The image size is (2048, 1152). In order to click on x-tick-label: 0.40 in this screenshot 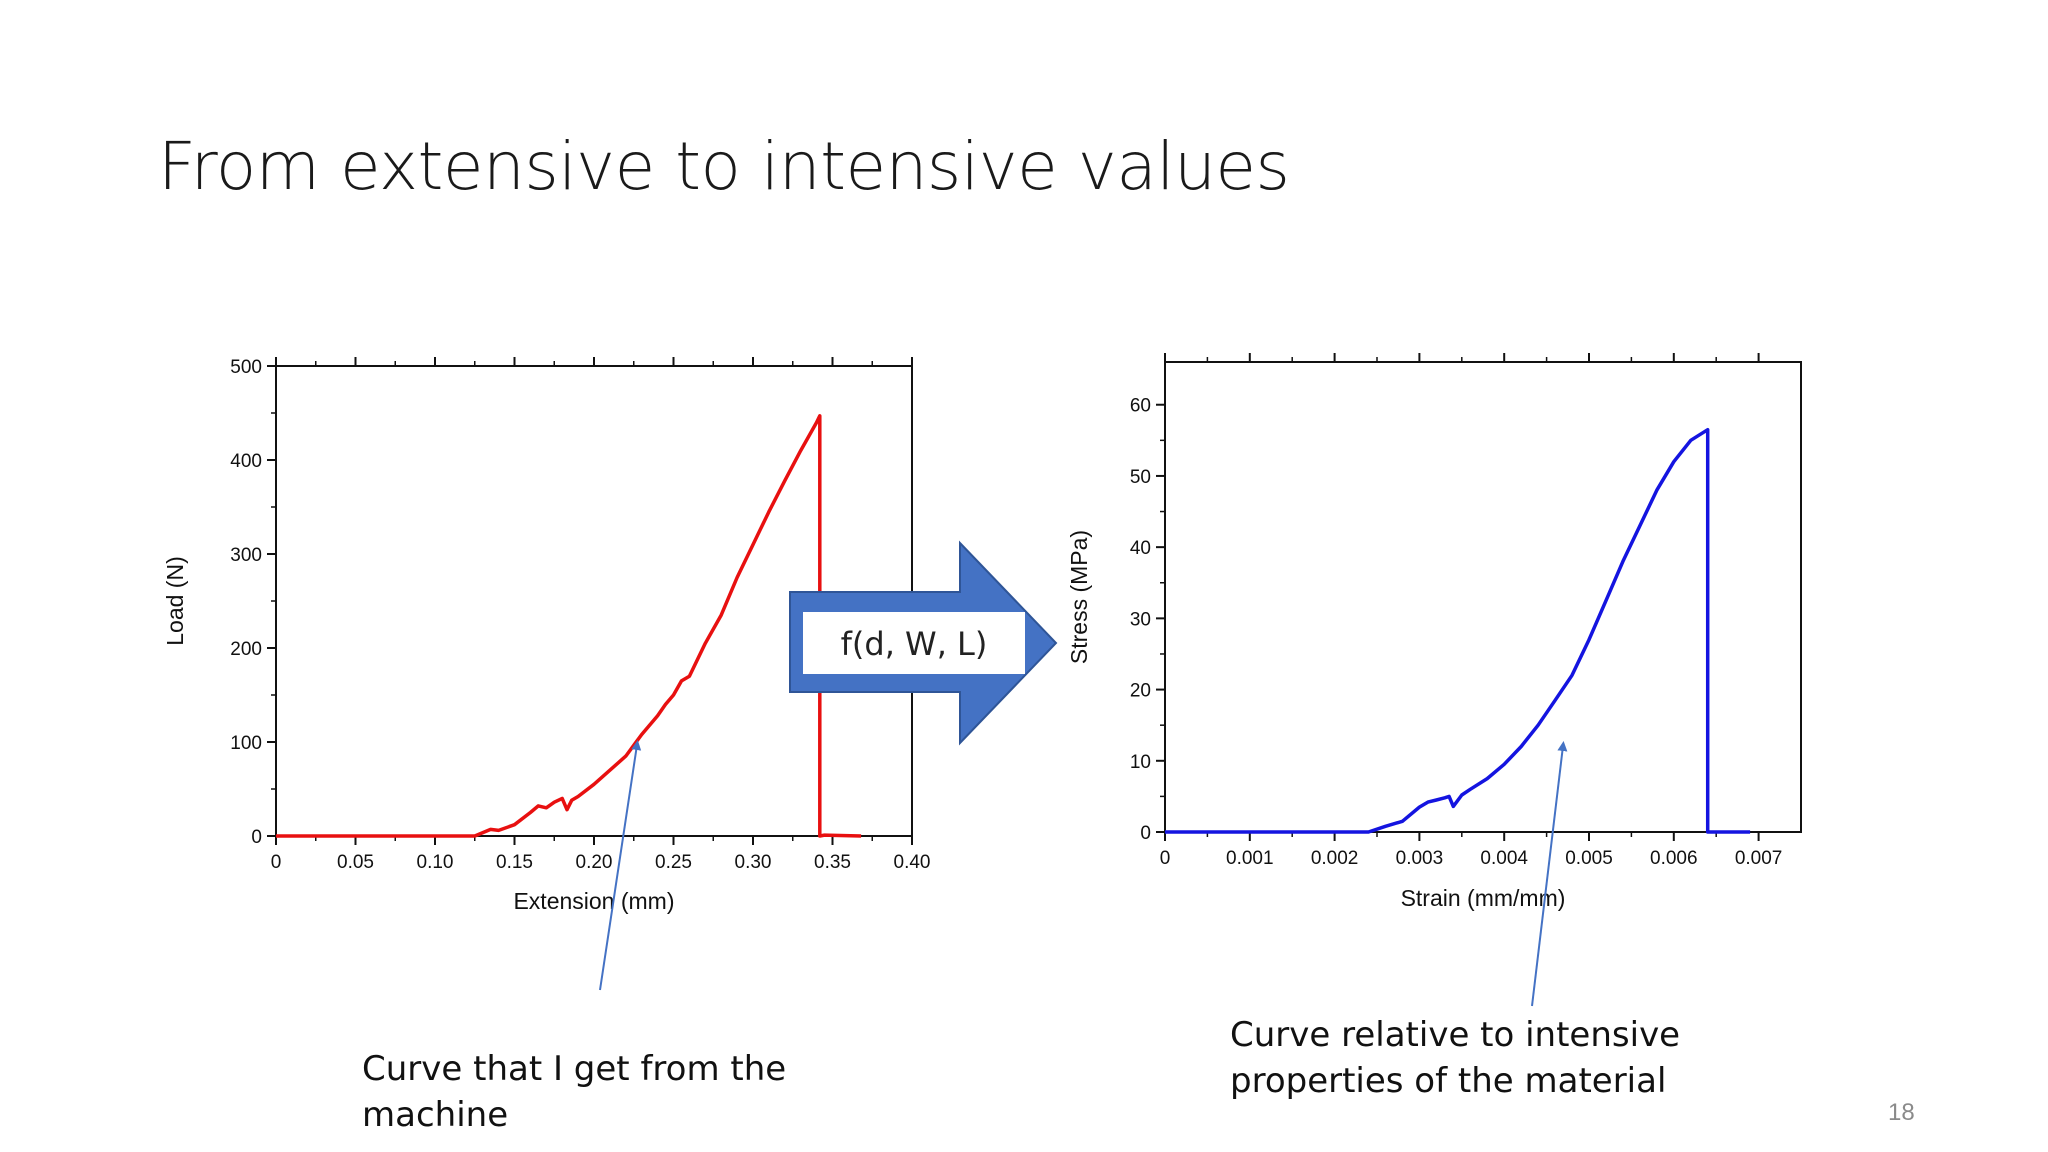, I will do `click(912, 862)`.